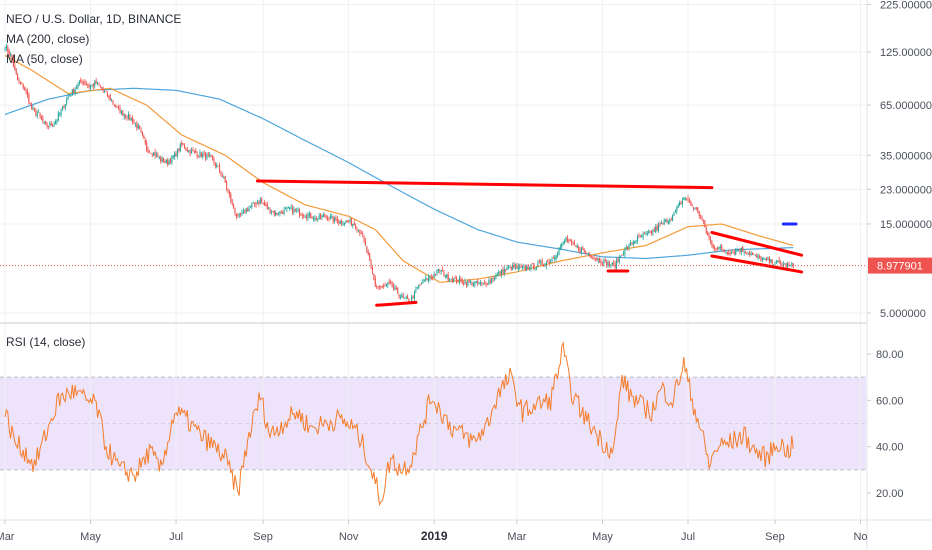 The image size is (932, 550). What do you see at coordinates (90, 537) in the screenshot?
I see `time-tick-label: May` at bounding box center [90, 537].